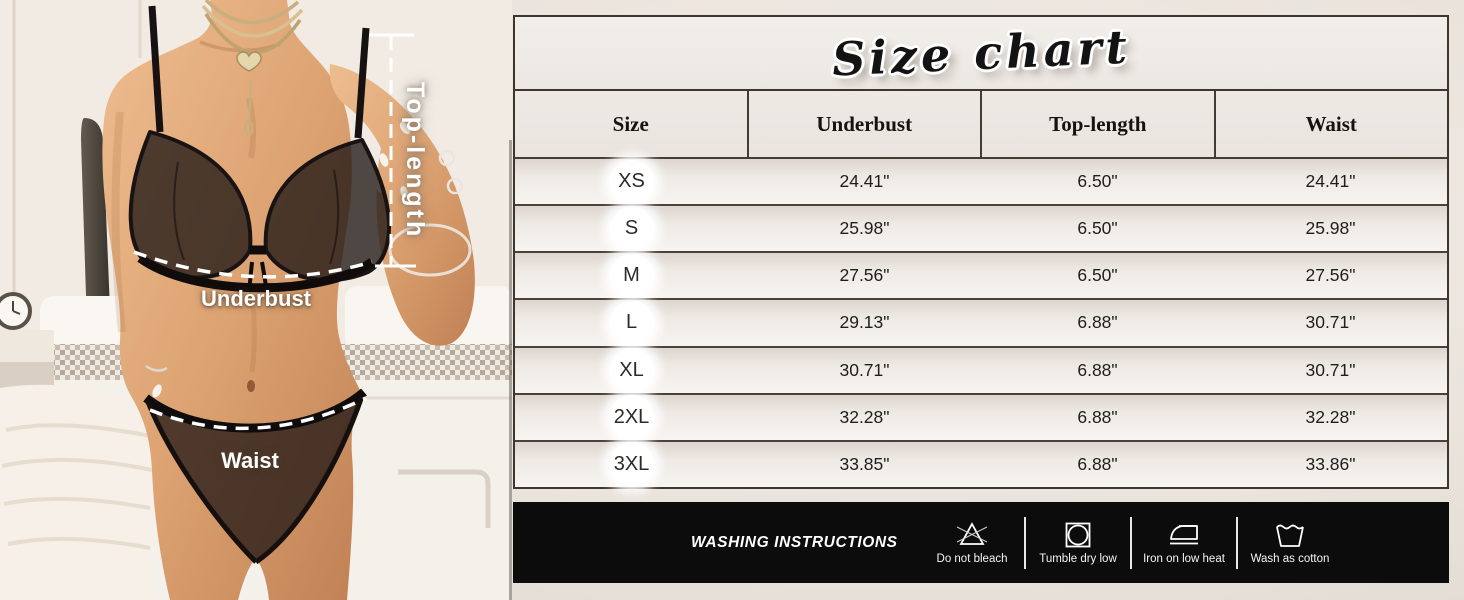 Image resolution: width=1464 pixels, height=600 pixels. What do you see at coordinates (1099, 124) in the screenshot?
I see `header-top-length: Top-length` at bounding box center [1099, 124].